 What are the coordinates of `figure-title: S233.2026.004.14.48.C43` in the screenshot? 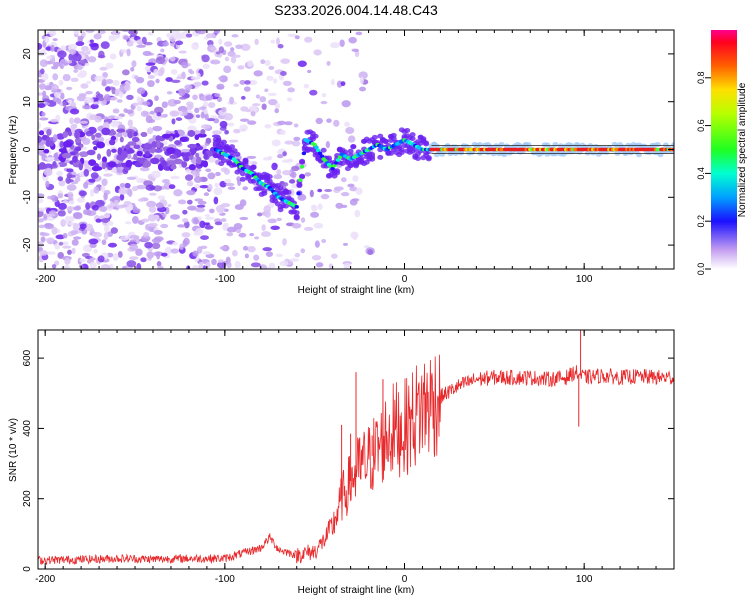 It's located at (356, 10).